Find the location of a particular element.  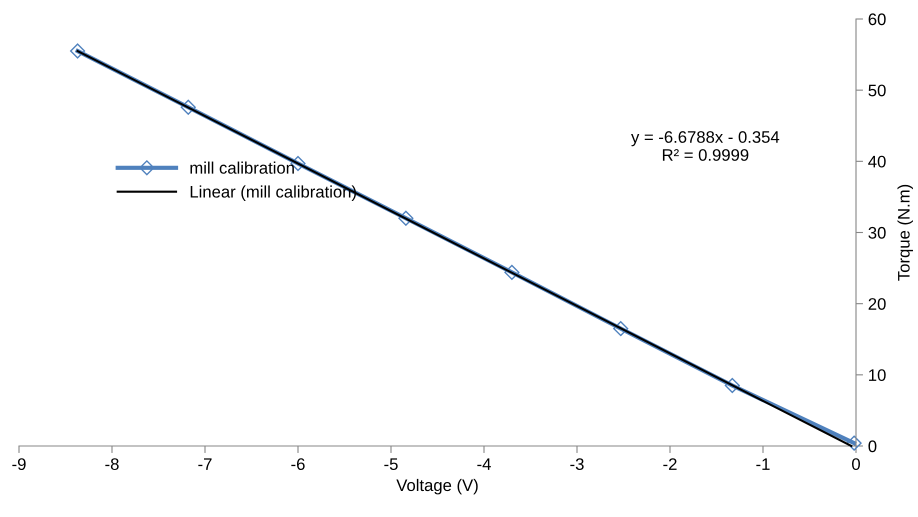

y-tick-label: 20 is located at coordinates (877, 304).